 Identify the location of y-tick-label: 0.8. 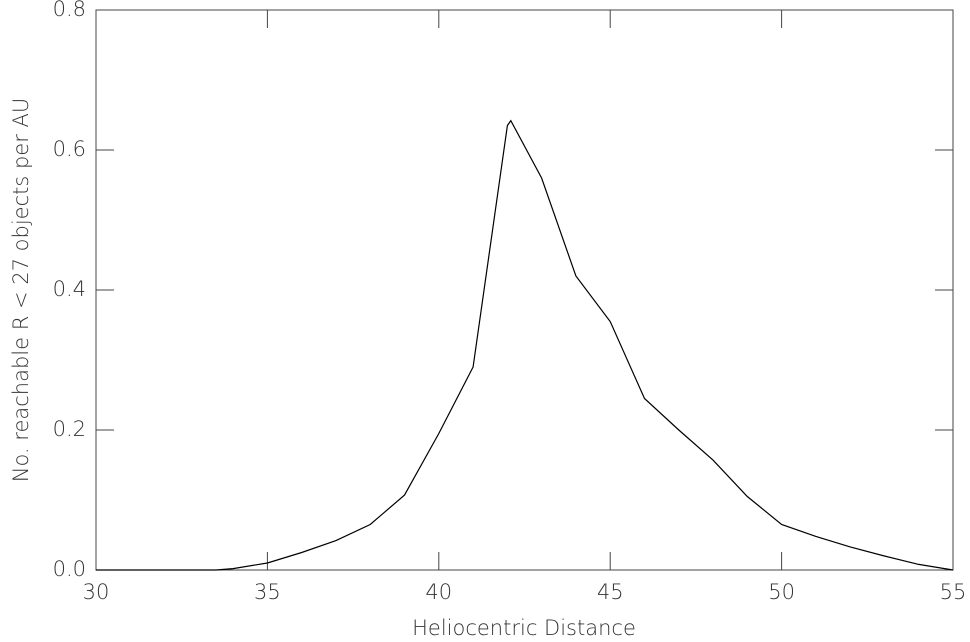
(69, 10).